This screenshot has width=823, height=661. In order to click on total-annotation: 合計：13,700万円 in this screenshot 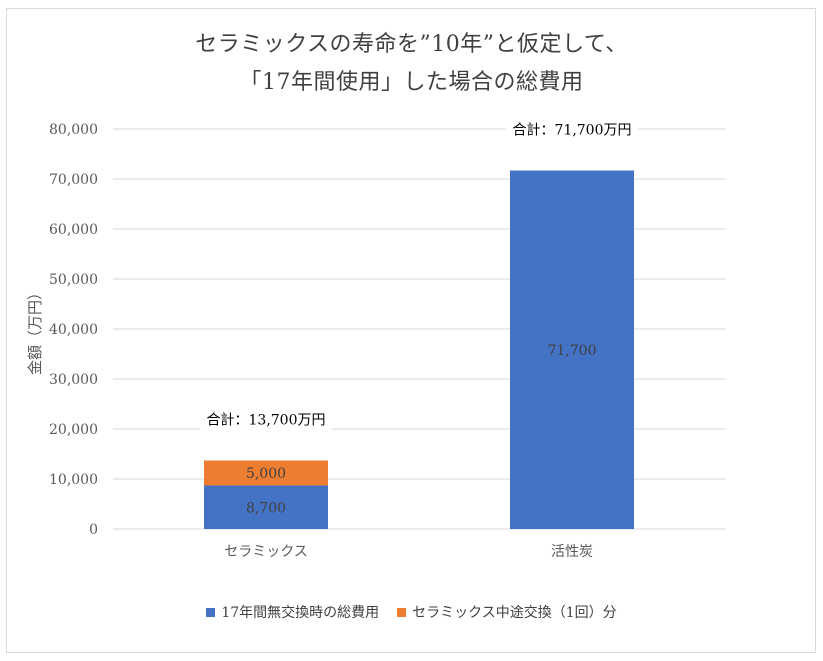, I will do `click(266, 421)`.